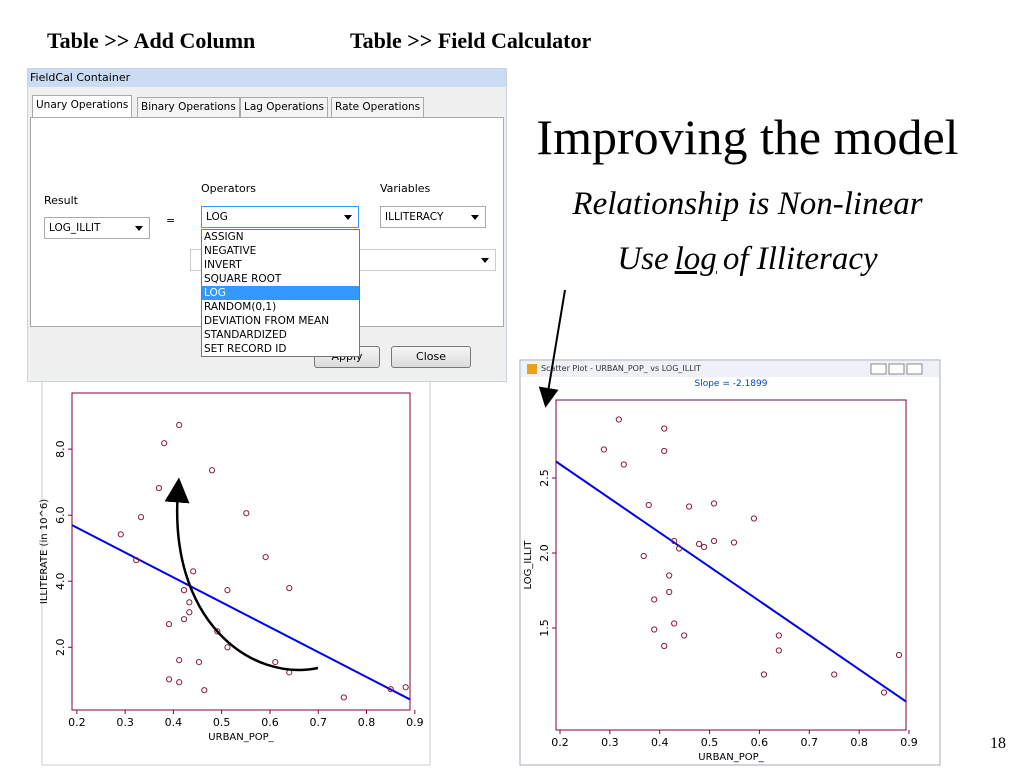 The image size is (1024, 768). Describe the element at coordinates (243, 279) in the screenshot. I see `dropdown-option: SQUARE ROOT` at that location.